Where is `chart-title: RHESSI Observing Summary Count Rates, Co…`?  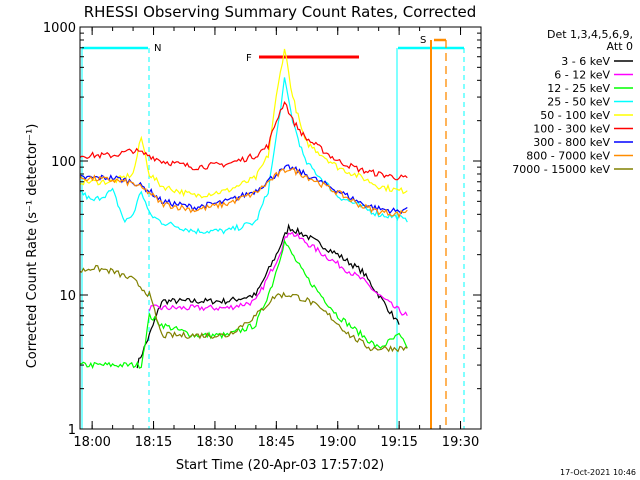
chart-title: RHESSI Observing Summary Count Rates, Co… is located at coordinates (280, 12).